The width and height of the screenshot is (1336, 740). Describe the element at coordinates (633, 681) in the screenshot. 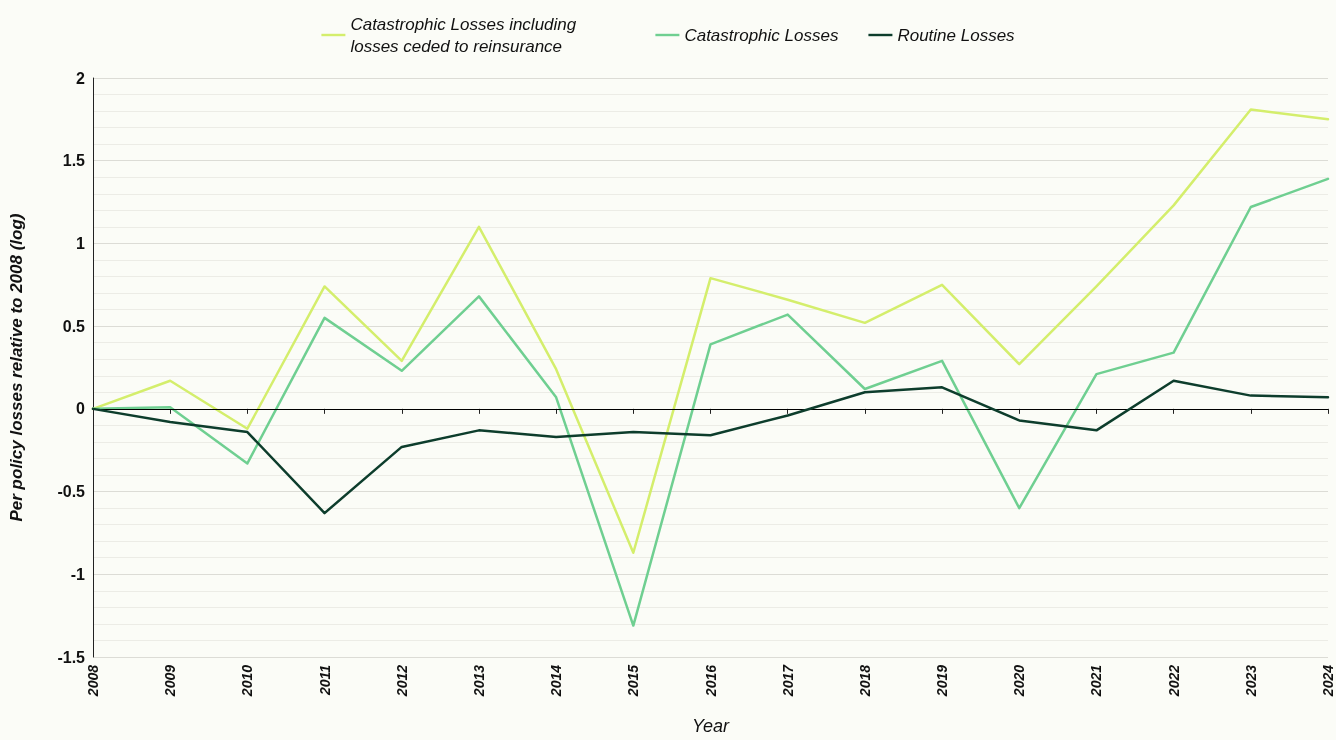

I see `x-tick-label: 2015` at that location.